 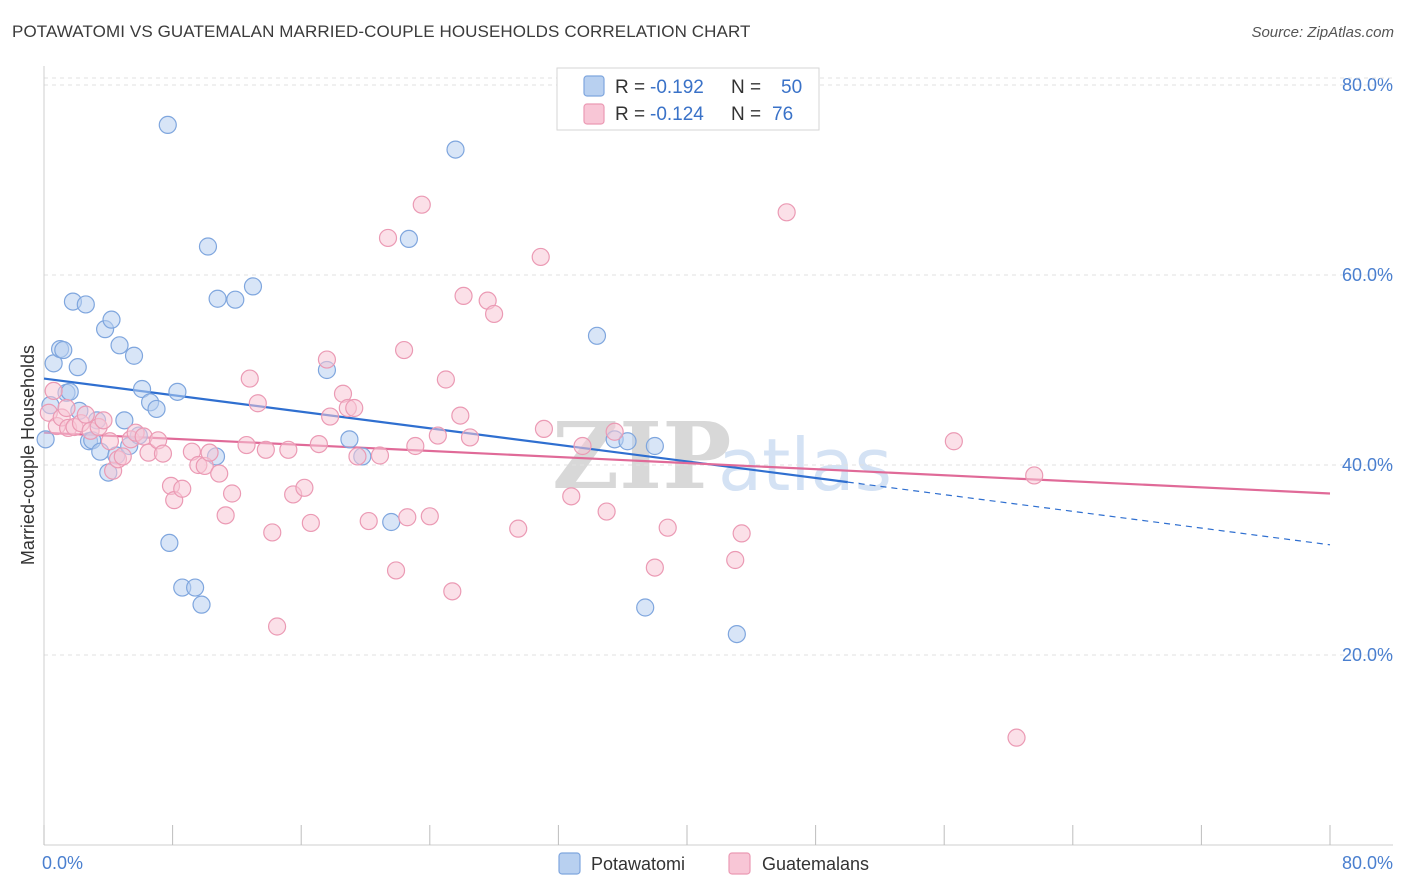 I want to click on y-tick-label-40: 40.0%, so click(x=1367, y=465).